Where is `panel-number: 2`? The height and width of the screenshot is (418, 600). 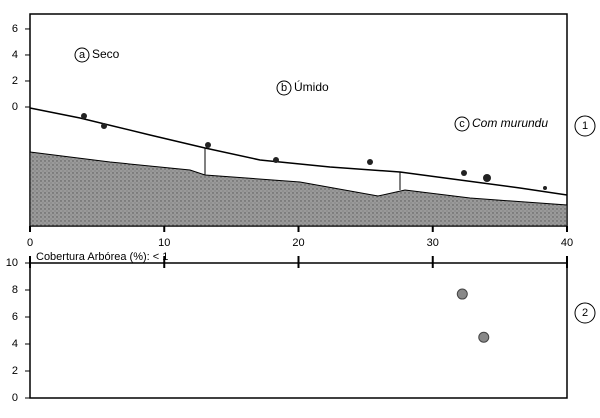 panel-number: 2 is located at coordinates (585, 313).